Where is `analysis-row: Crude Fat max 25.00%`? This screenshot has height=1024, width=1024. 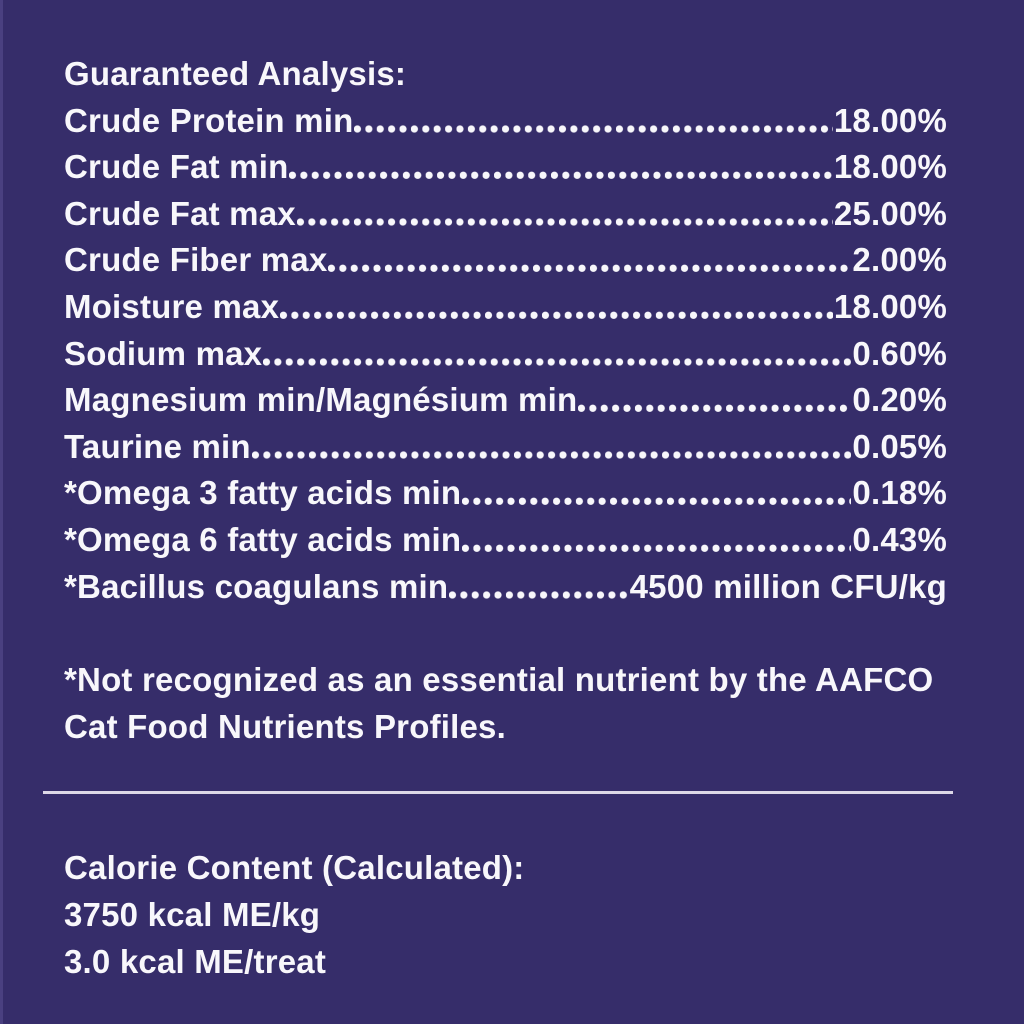
analysis-row: Crude Fat max 25.00% is located at coordinates (505, 214).